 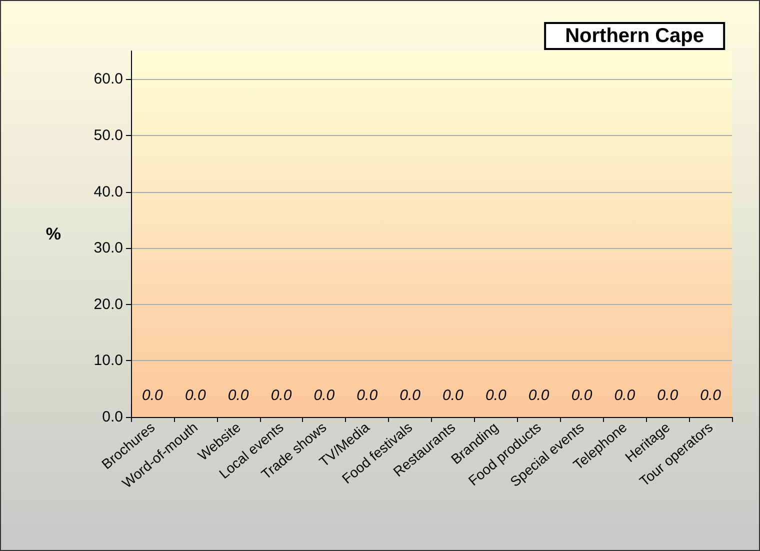 I want to click on y-tick-label: 40.0, so click(x=108, y=191).